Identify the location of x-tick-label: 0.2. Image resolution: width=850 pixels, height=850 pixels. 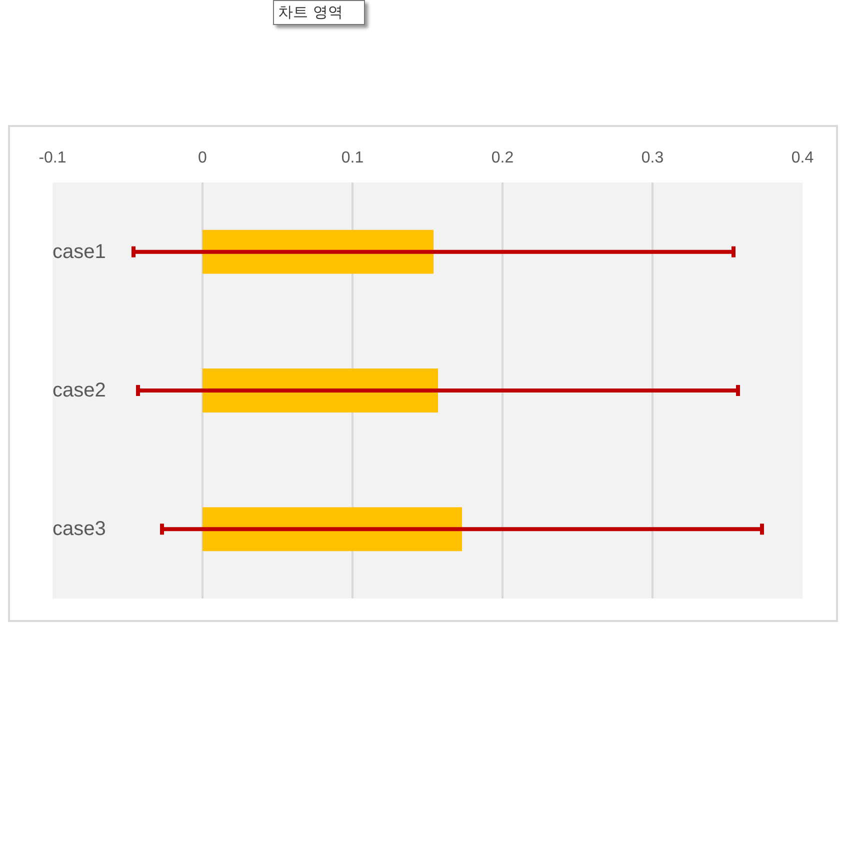
(502, 158).